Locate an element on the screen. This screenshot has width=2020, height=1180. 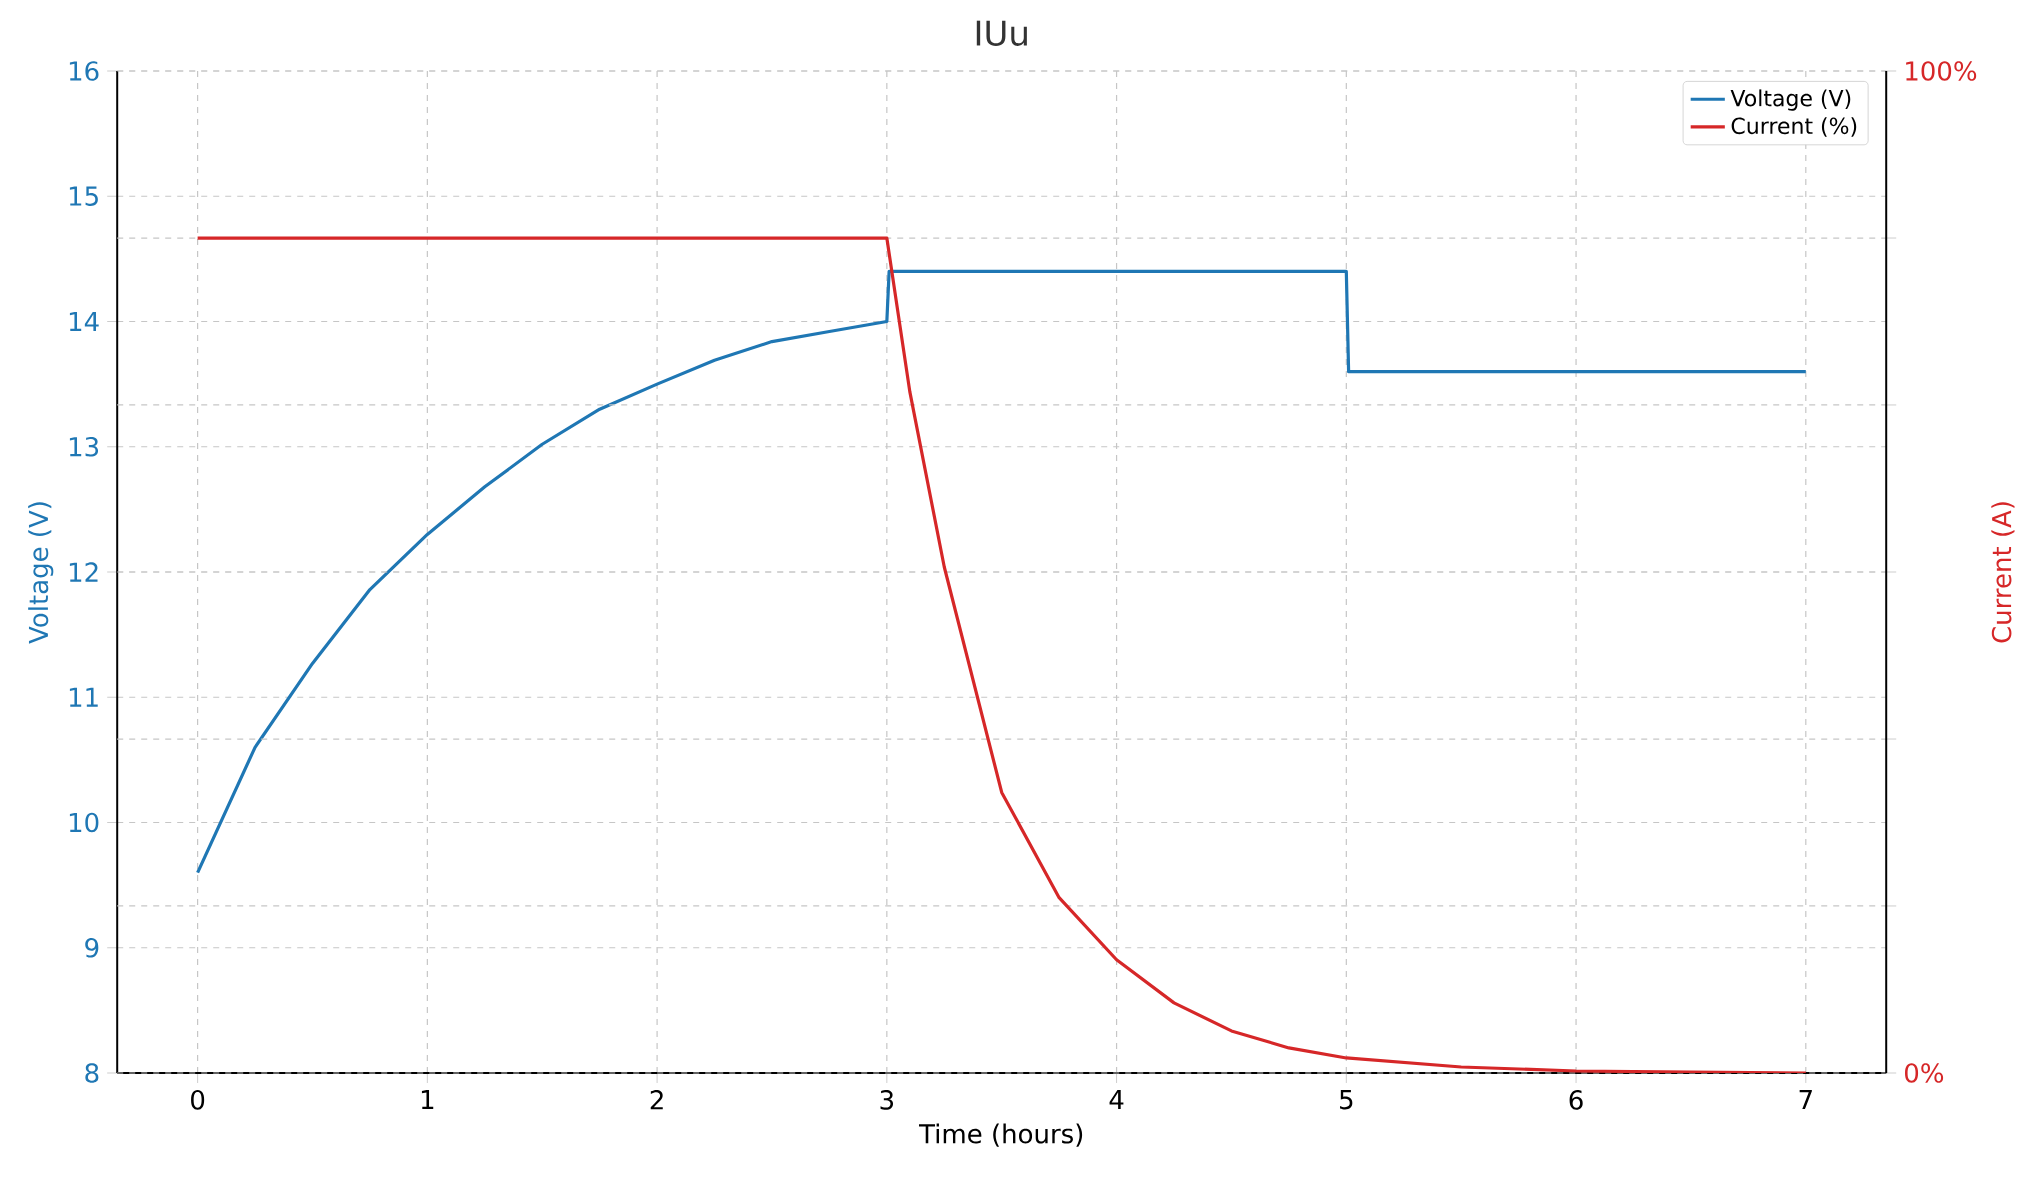
legend-label: Voltage (V) is located at coordinates (1790, 100).